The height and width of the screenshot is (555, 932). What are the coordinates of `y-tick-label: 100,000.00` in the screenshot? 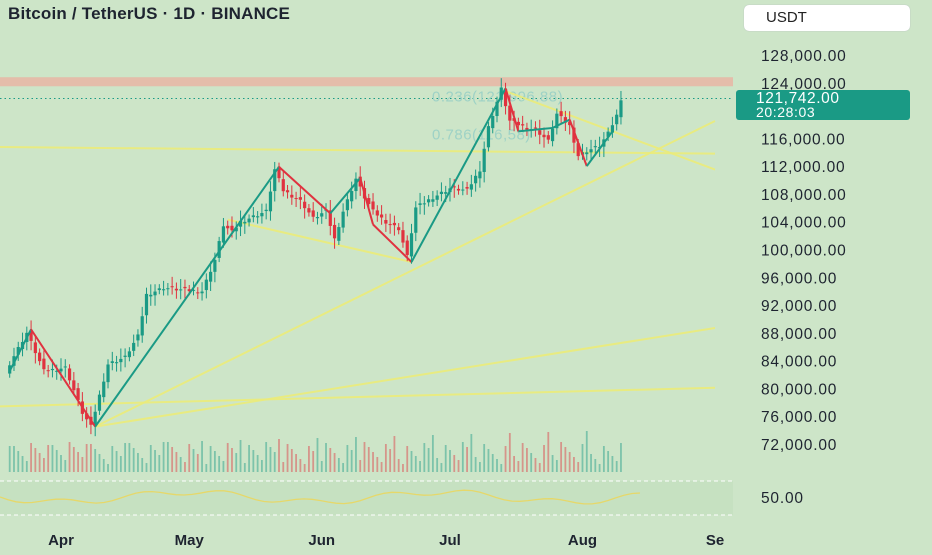 It's located at (804, 251).